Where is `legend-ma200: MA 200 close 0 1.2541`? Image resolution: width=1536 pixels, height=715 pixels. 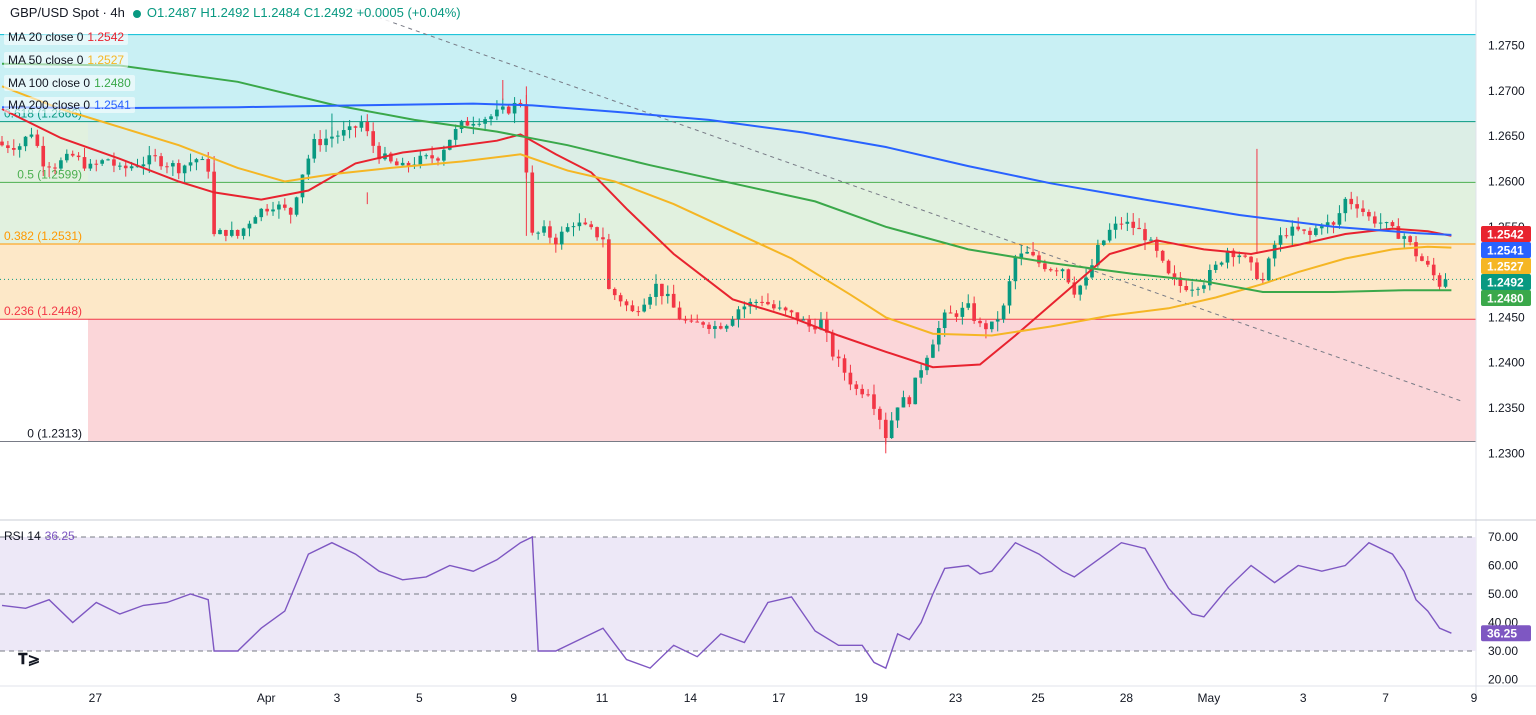 legend-ma200: MA 200 close 0 1.2541 is located at coordinates (69, 105).